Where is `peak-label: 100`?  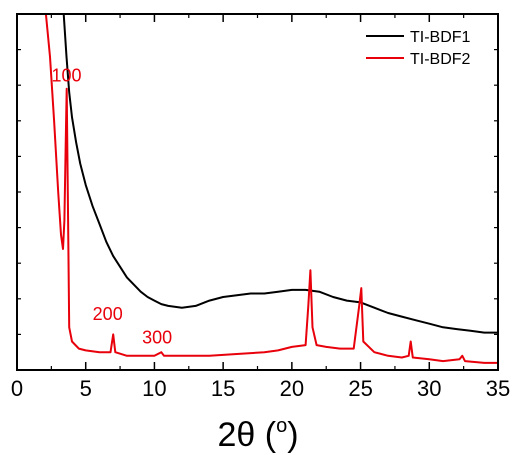
peak-label: 100 is located at coordinates (66, 76).